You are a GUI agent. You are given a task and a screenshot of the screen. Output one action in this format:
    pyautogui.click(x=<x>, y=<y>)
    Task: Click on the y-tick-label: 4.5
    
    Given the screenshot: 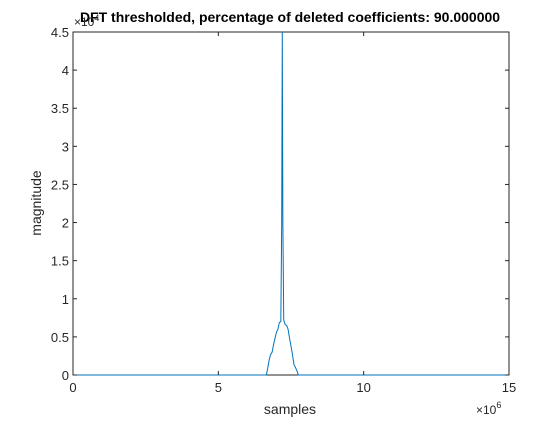 What is the action you would take?
    pyautogui.click(x=60, y=32)
    